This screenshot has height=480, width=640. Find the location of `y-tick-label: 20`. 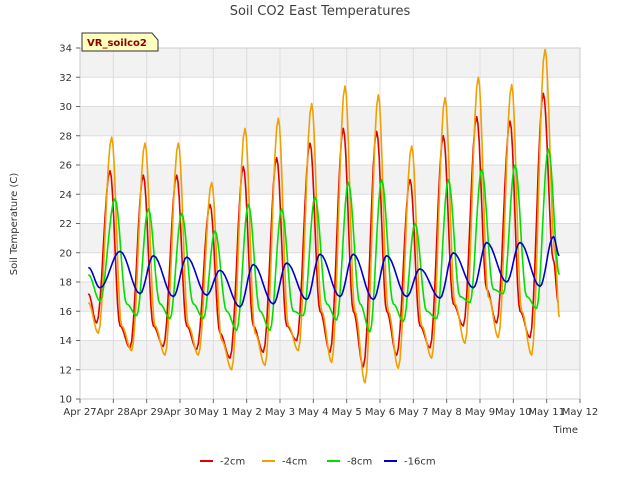

y-tick-label: 20 is located at coordinates (65, 253).